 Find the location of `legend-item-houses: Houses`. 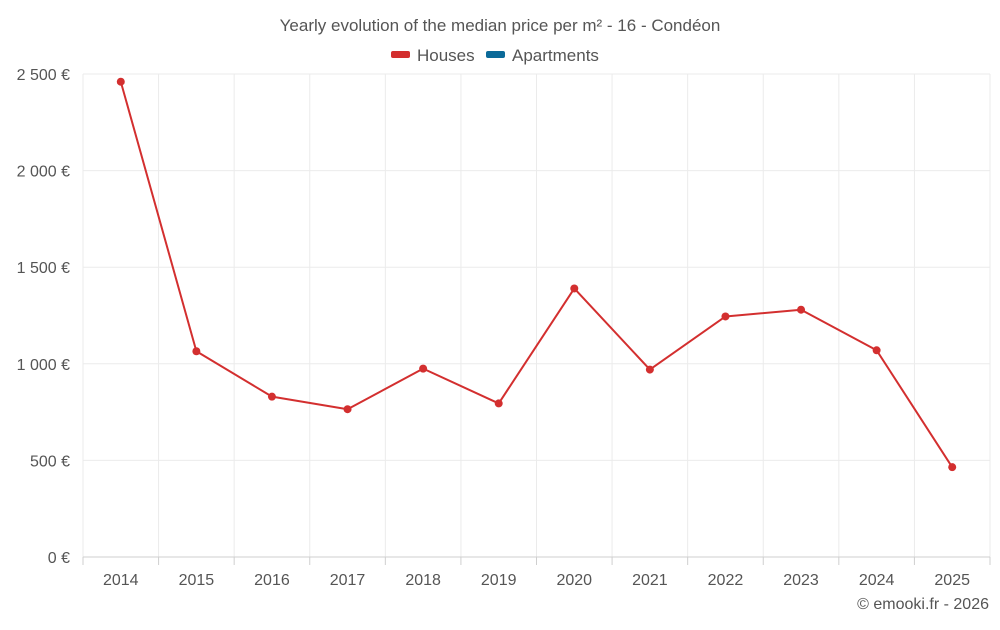

legend-item-houses: Houses is located at coordinates (433, 55).